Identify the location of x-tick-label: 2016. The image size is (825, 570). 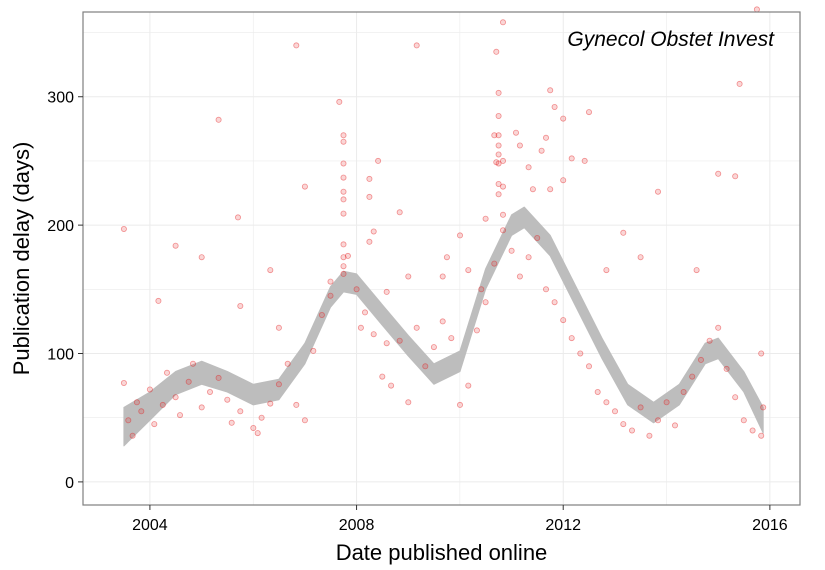
(770, 525).